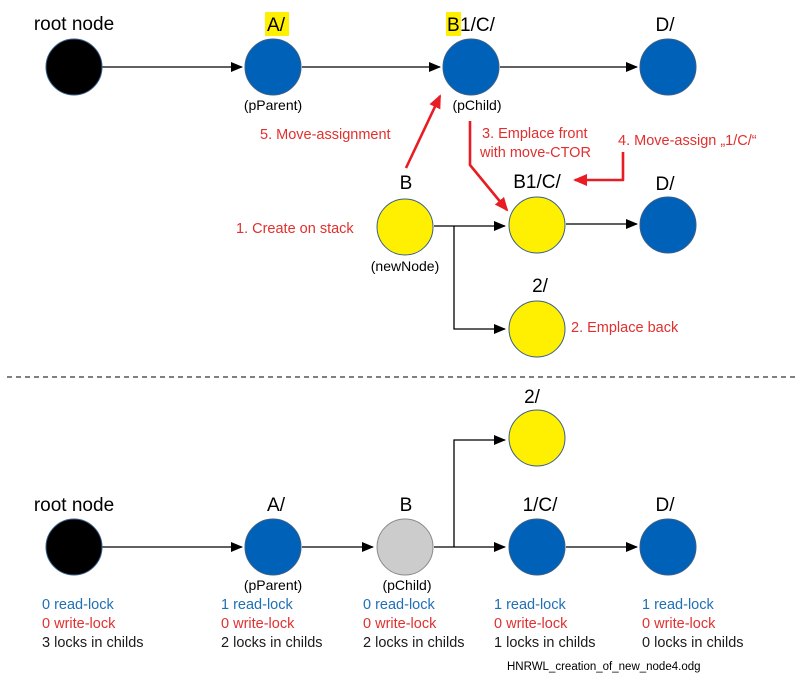 The image size is (800, 687). Describe the element at coordinates (325, 135) in the screenshot. I see `step5-label: 5. Move-assignment` at that location.